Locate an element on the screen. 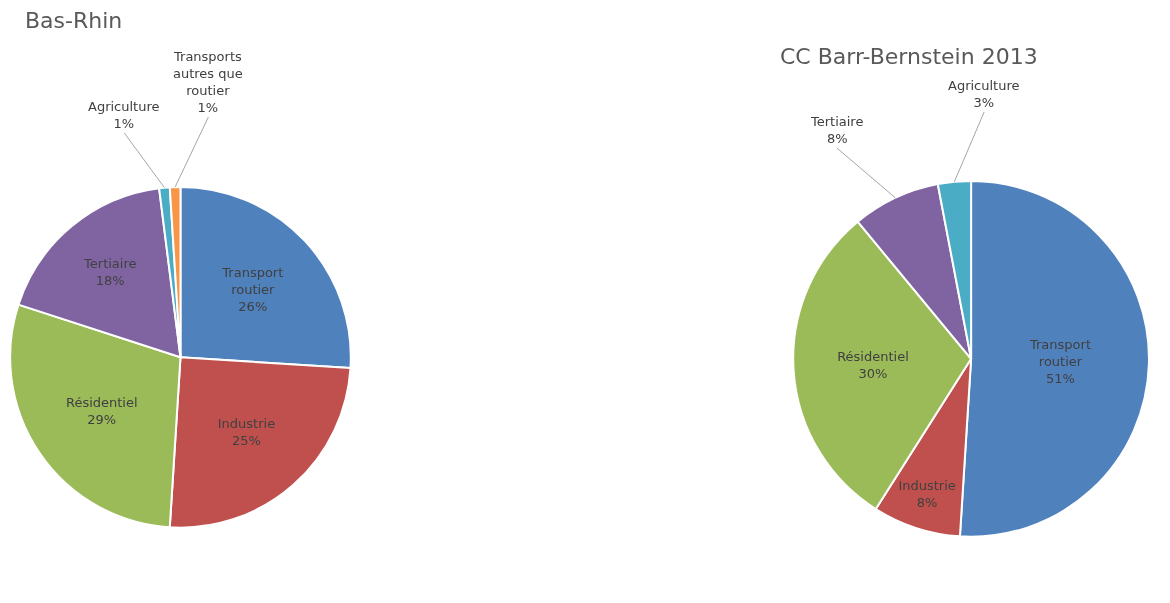 This screenshot has width=1170, height=603. data-label: 18% is located at coordinates (110, 280).